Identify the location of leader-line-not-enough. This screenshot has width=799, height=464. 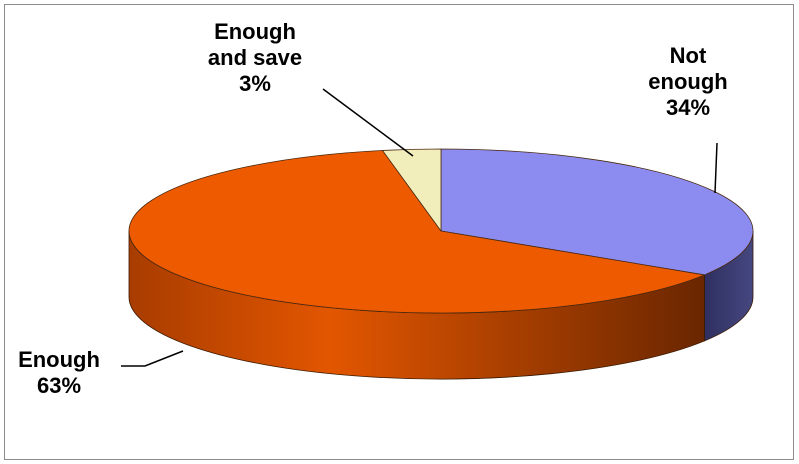
(716, 168).